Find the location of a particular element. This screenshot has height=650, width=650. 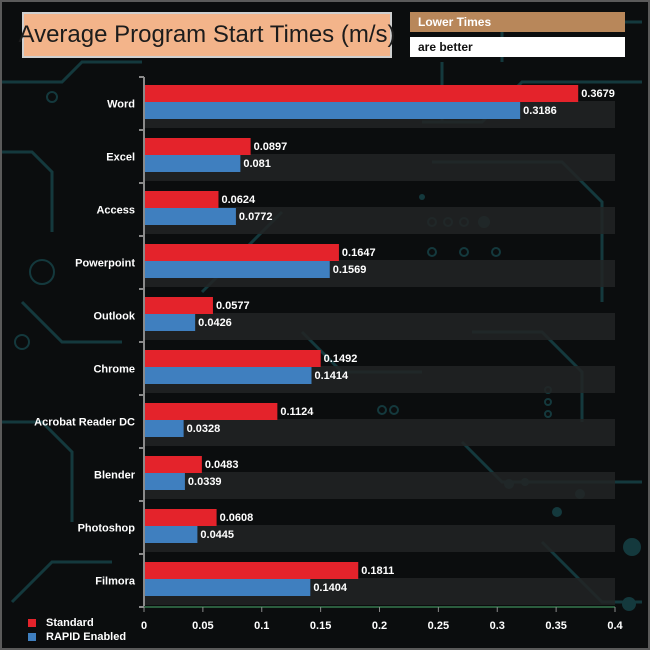

category-label: Photoshop is located at coordinates (107, 529).